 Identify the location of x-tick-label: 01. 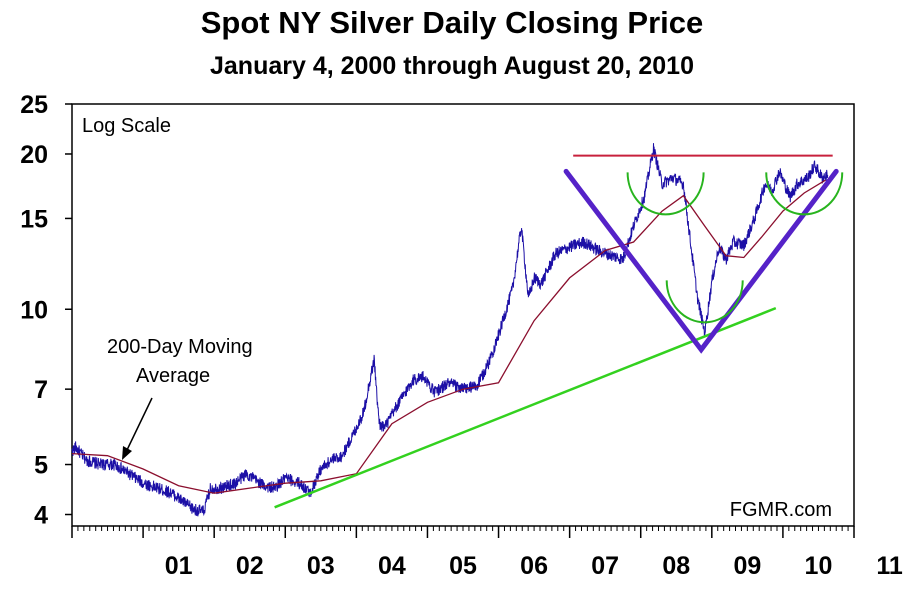
(179, 566).